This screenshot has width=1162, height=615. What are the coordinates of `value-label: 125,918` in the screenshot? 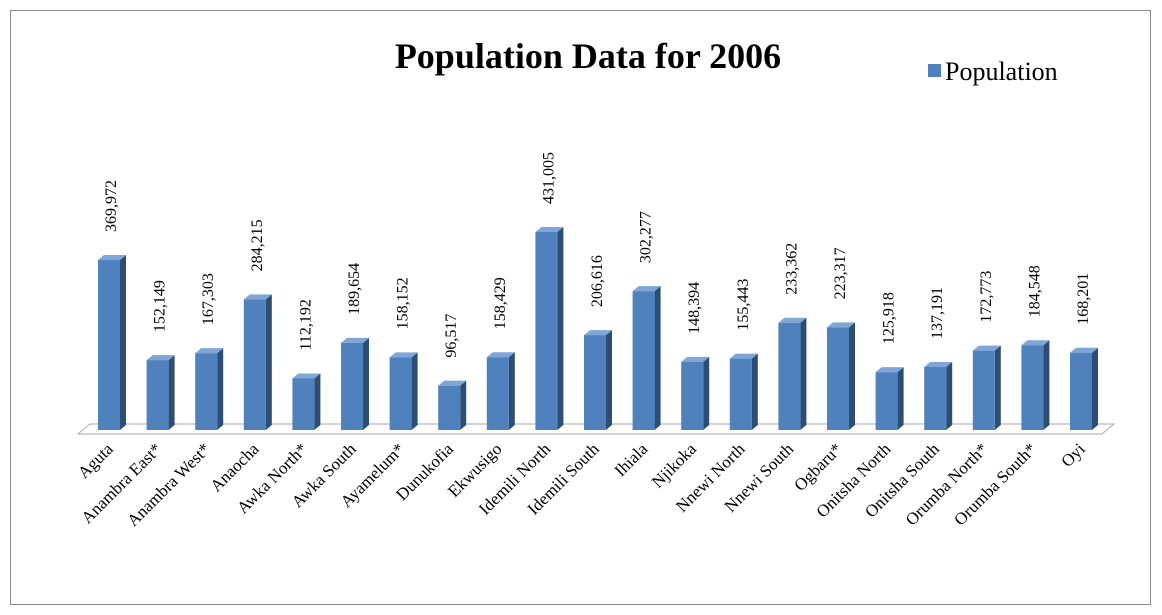 It's located at (889, 318).